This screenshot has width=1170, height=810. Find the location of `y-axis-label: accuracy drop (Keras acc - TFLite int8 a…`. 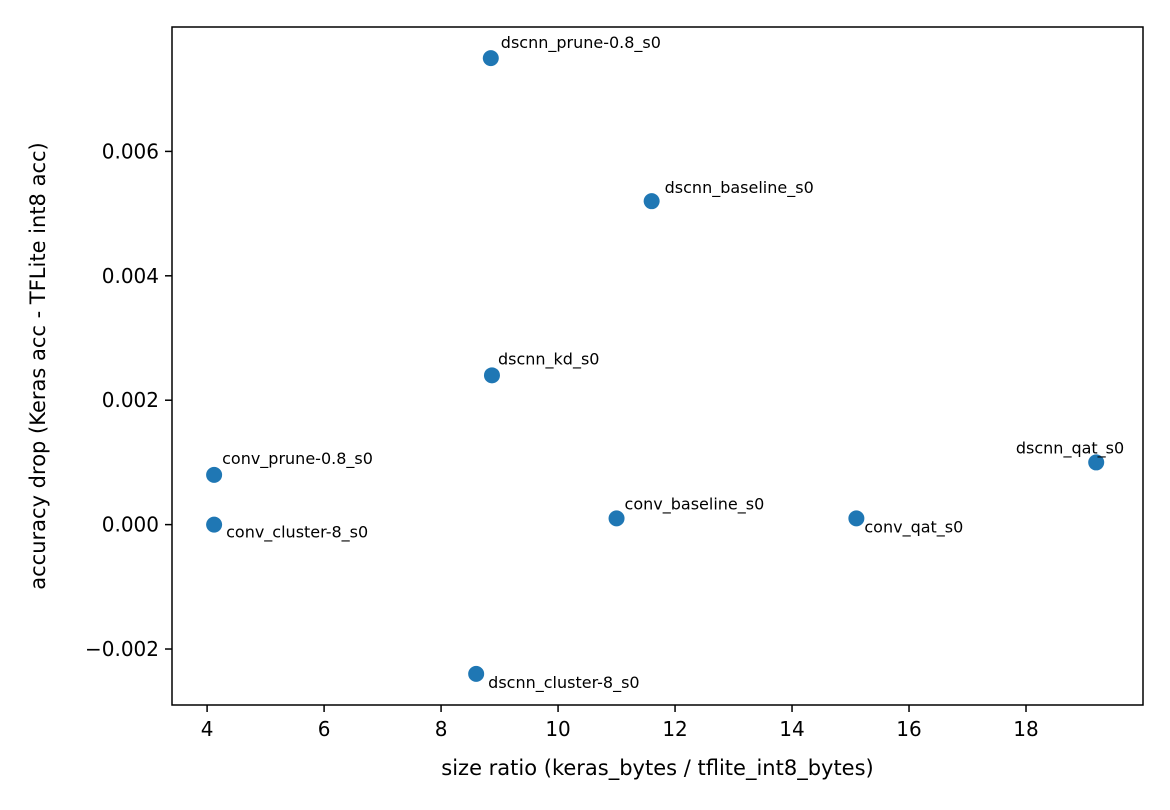

y-axis-label: accuracy drop (Keras acc - TFLite int8 a… is located at coordinates (38, 365).